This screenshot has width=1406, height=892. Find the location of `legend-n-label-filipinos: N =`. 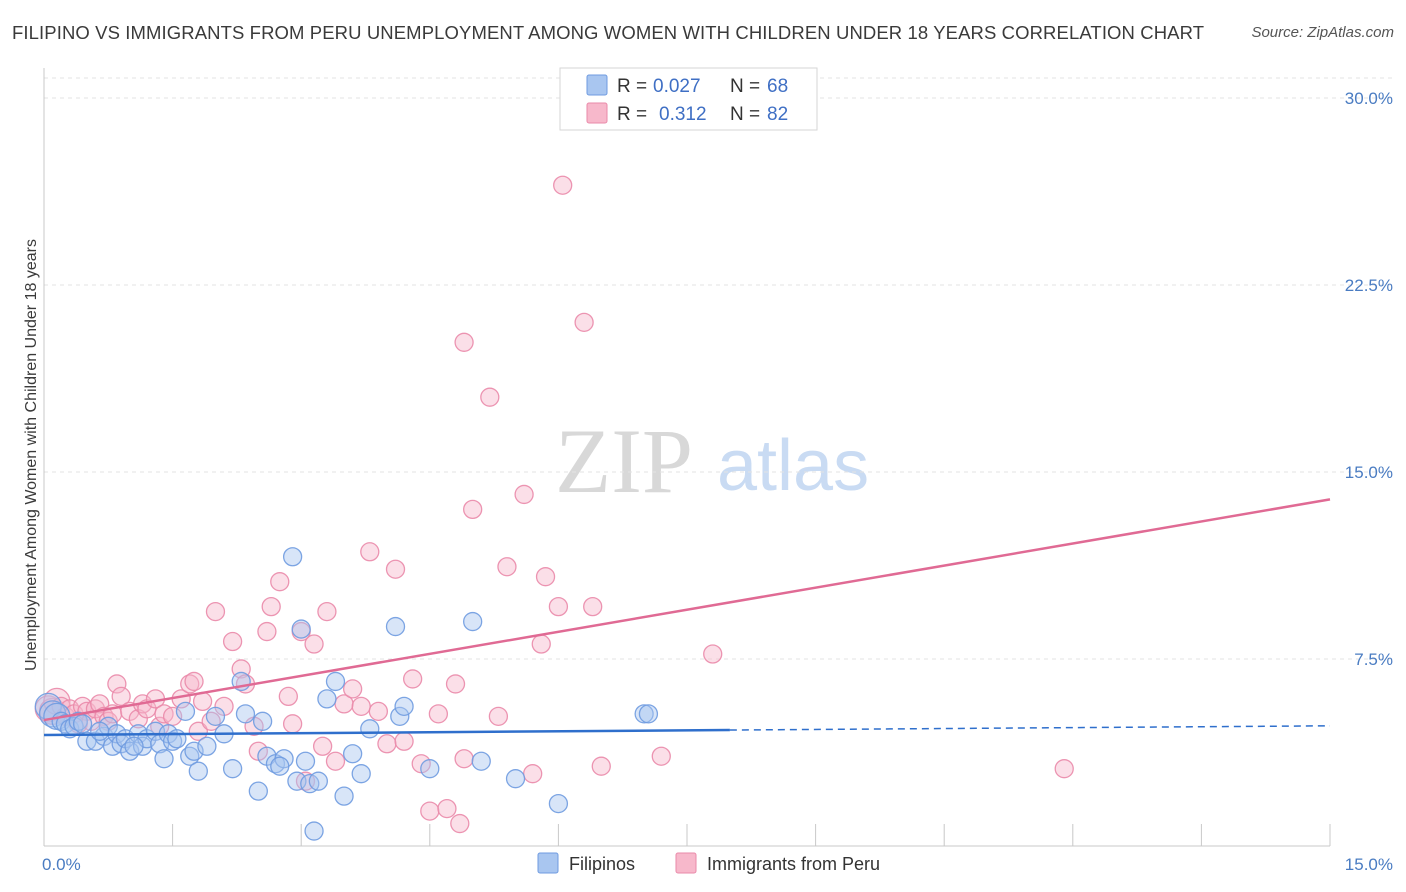

legend-n-label-filipinos: N = is located at coordinates (745, 86).